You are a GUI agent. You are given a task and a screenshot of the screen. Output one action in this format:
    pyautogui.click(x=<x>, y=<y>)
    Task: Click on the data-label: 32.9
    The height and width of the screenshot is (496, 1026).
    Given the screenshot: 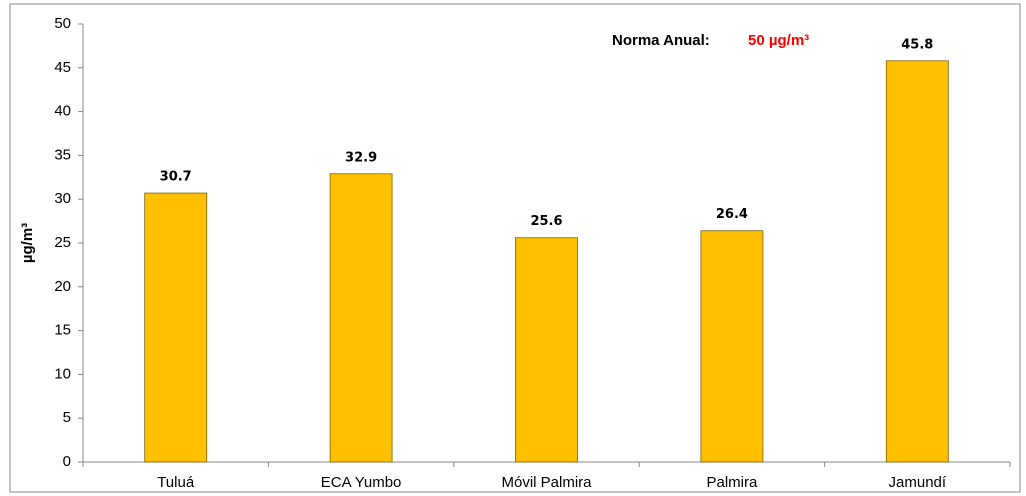 What is the action you would take?
    pyautogui.click(x=361, y=157)
    